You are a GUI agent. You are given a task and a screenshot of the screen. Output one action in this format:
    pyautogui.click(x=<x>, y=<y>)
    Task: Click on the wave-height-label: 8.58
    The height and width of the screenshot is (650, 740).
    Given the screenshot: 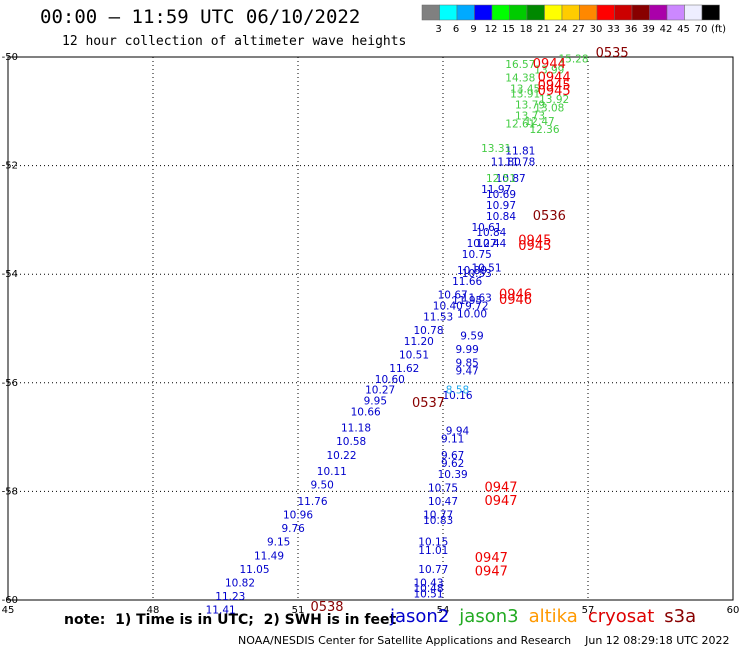 What is the action you would take?
    pyautogui.click(x=457, y=391)
    